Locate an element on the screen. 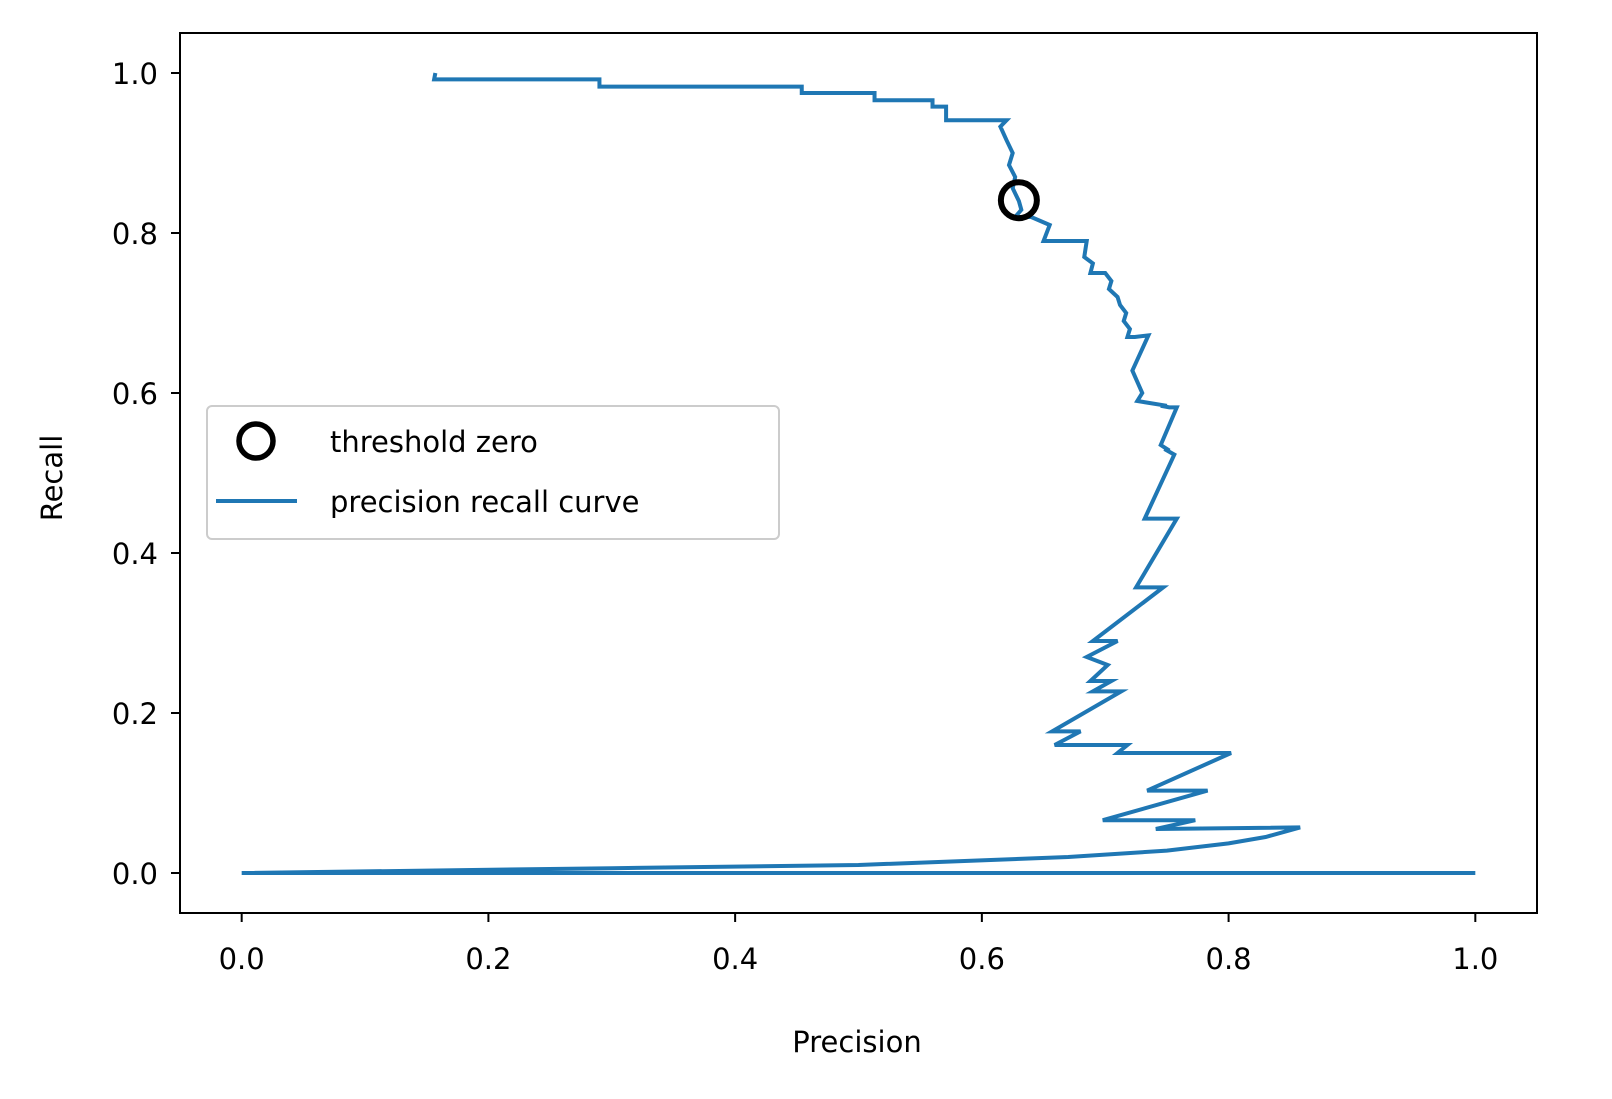  legend-threshold-zero-label: threshold zero is located at coordinates (434, 442).